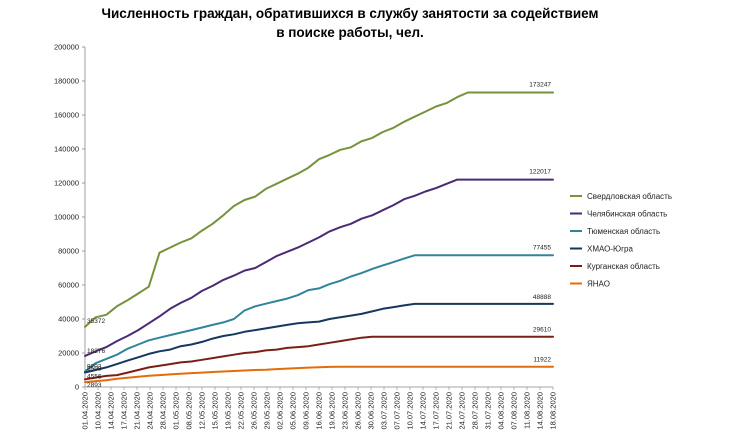 This screenshot has height=441, width=735. Describe the element at coordinates (215, 411) in the screenshot. I see `x-tick-label: 15.05.2020` at that location.